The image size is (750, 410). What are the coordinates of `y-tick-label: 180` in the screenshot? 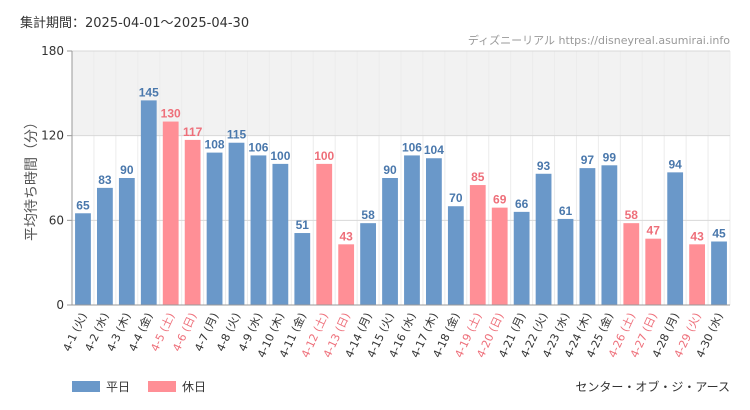 It's located at (52, 51).